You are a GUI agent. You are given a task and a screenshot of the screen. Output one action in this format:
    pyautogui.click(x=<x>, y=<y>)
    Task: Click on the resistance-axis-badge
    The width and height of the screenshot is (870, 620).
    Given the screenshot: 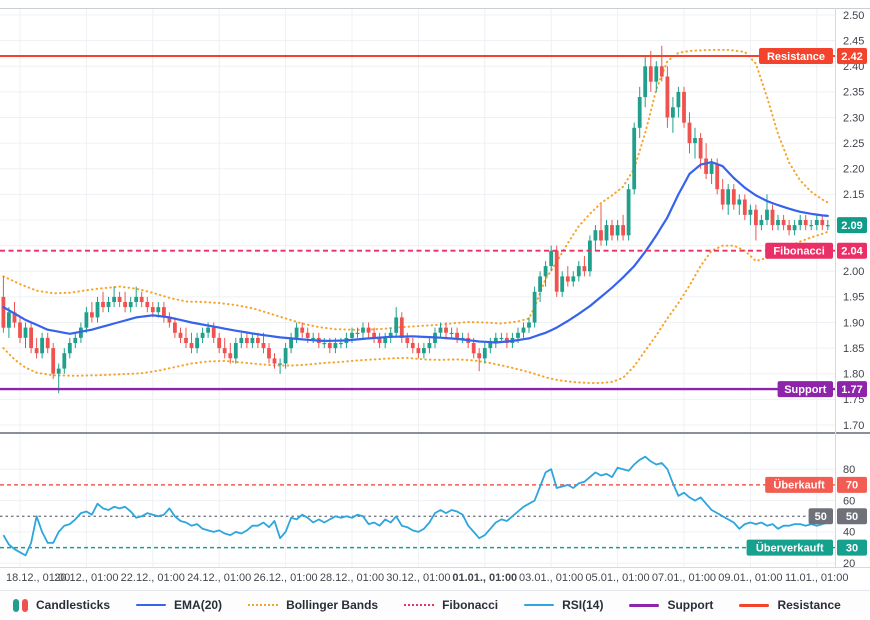 What is the action you would take?
    pyautogui.click(x=852, y=56)
    